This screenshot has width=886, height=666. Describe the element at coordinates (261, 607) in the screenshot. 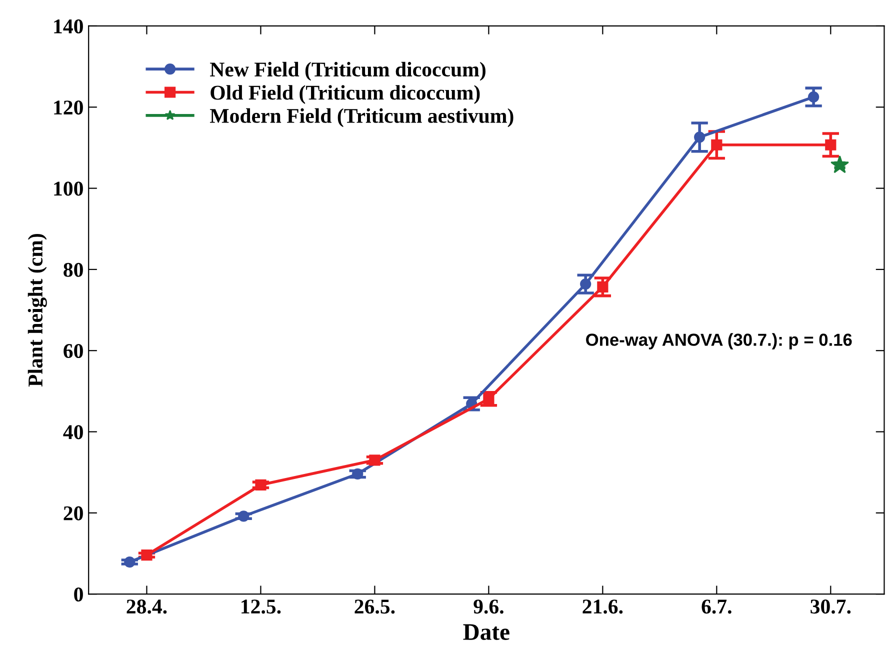

I see `x-tick-label: 12.5.` at that location.